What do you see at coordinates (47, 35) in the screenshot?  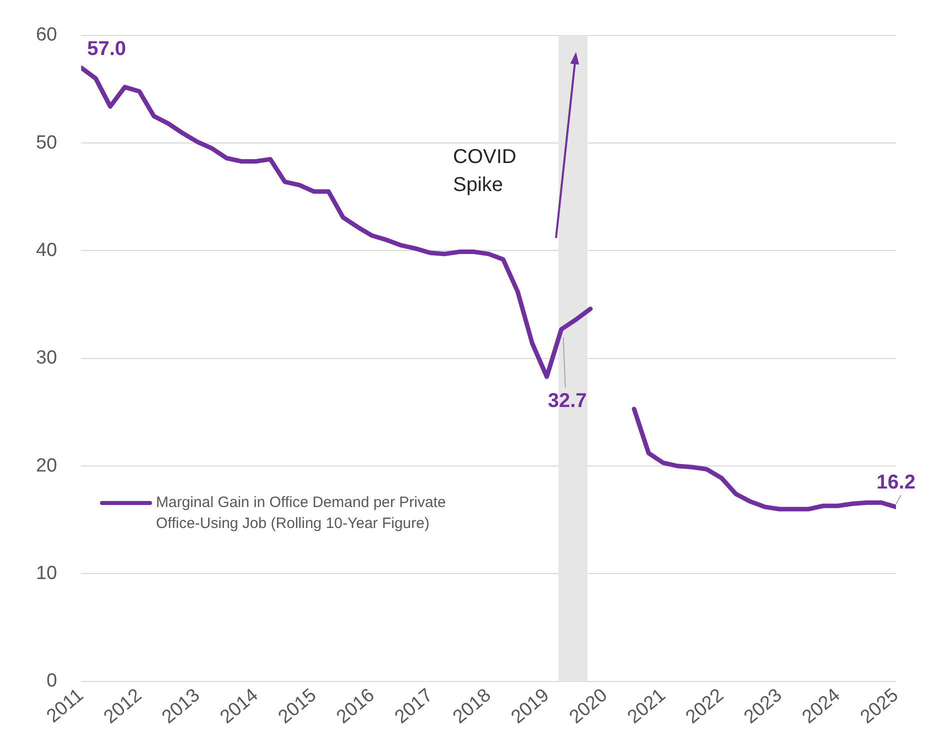 I see `y-tick-label: 60` at bounding box center [47, 35].